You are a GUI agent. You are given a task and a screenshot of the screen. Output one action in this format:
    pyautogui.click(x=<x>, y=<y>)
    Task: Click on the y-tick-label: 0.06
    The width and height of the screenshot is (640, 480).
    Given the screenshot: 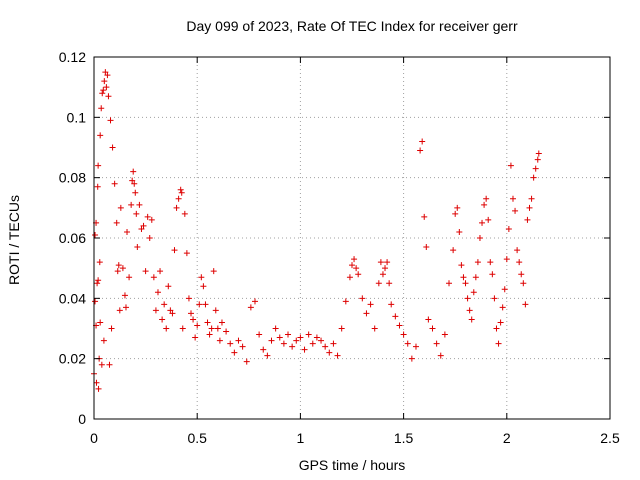 What is the action you would take?
    pyautogui.click(x=72, y=238)
    